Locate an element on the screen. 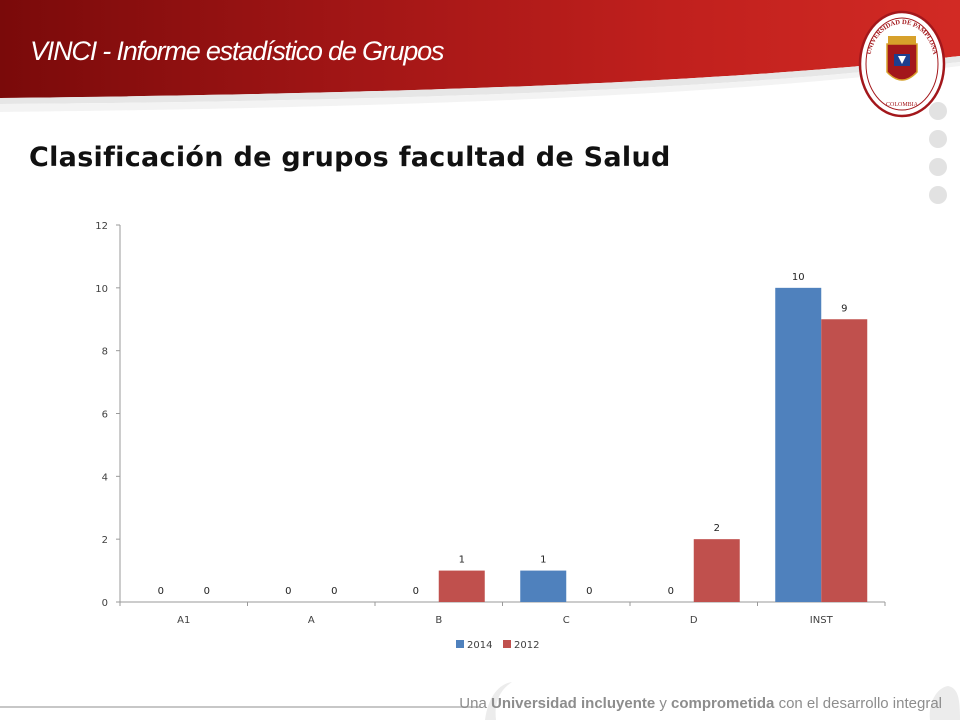  x-tick-label: D is located at coordinates (694, 620).